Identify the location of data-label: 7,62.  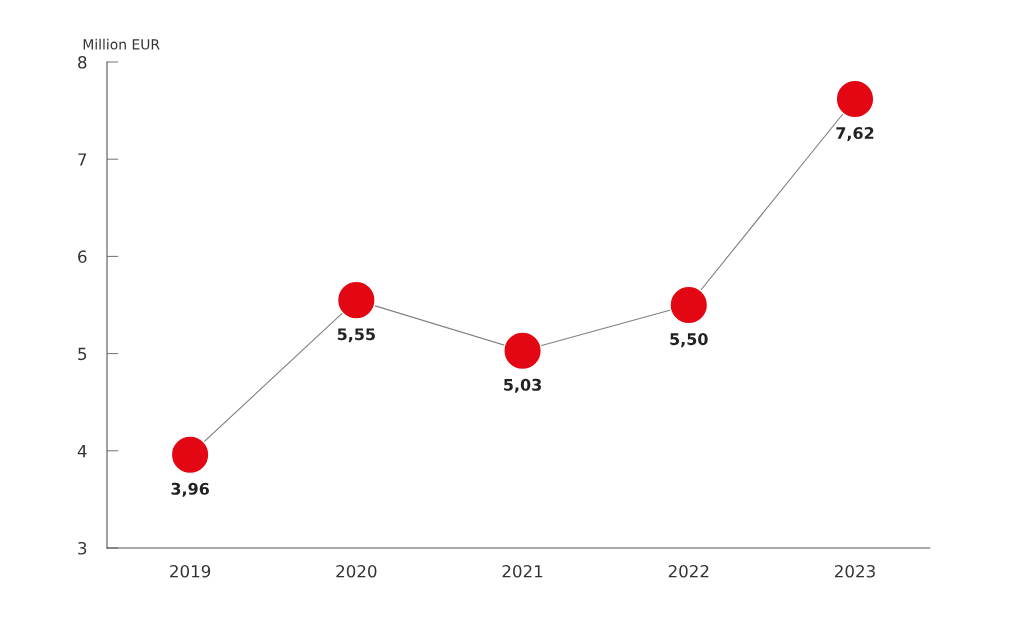
(855, 134).